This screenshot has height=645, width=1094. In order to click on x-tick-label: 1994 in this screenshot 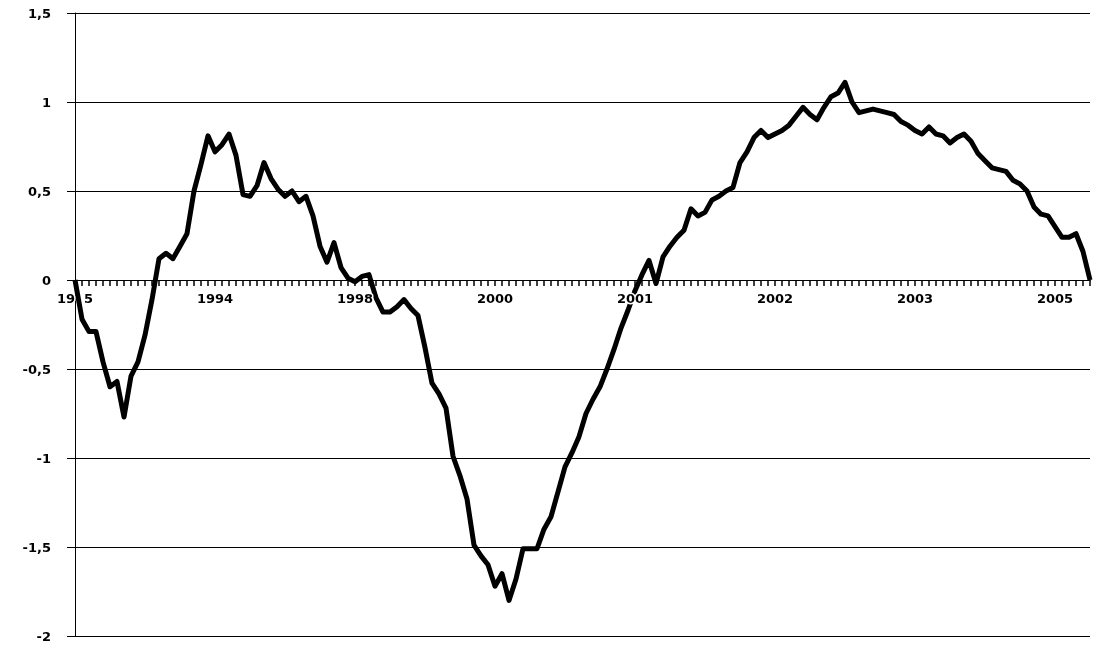, I will do `click(215, 298)`.